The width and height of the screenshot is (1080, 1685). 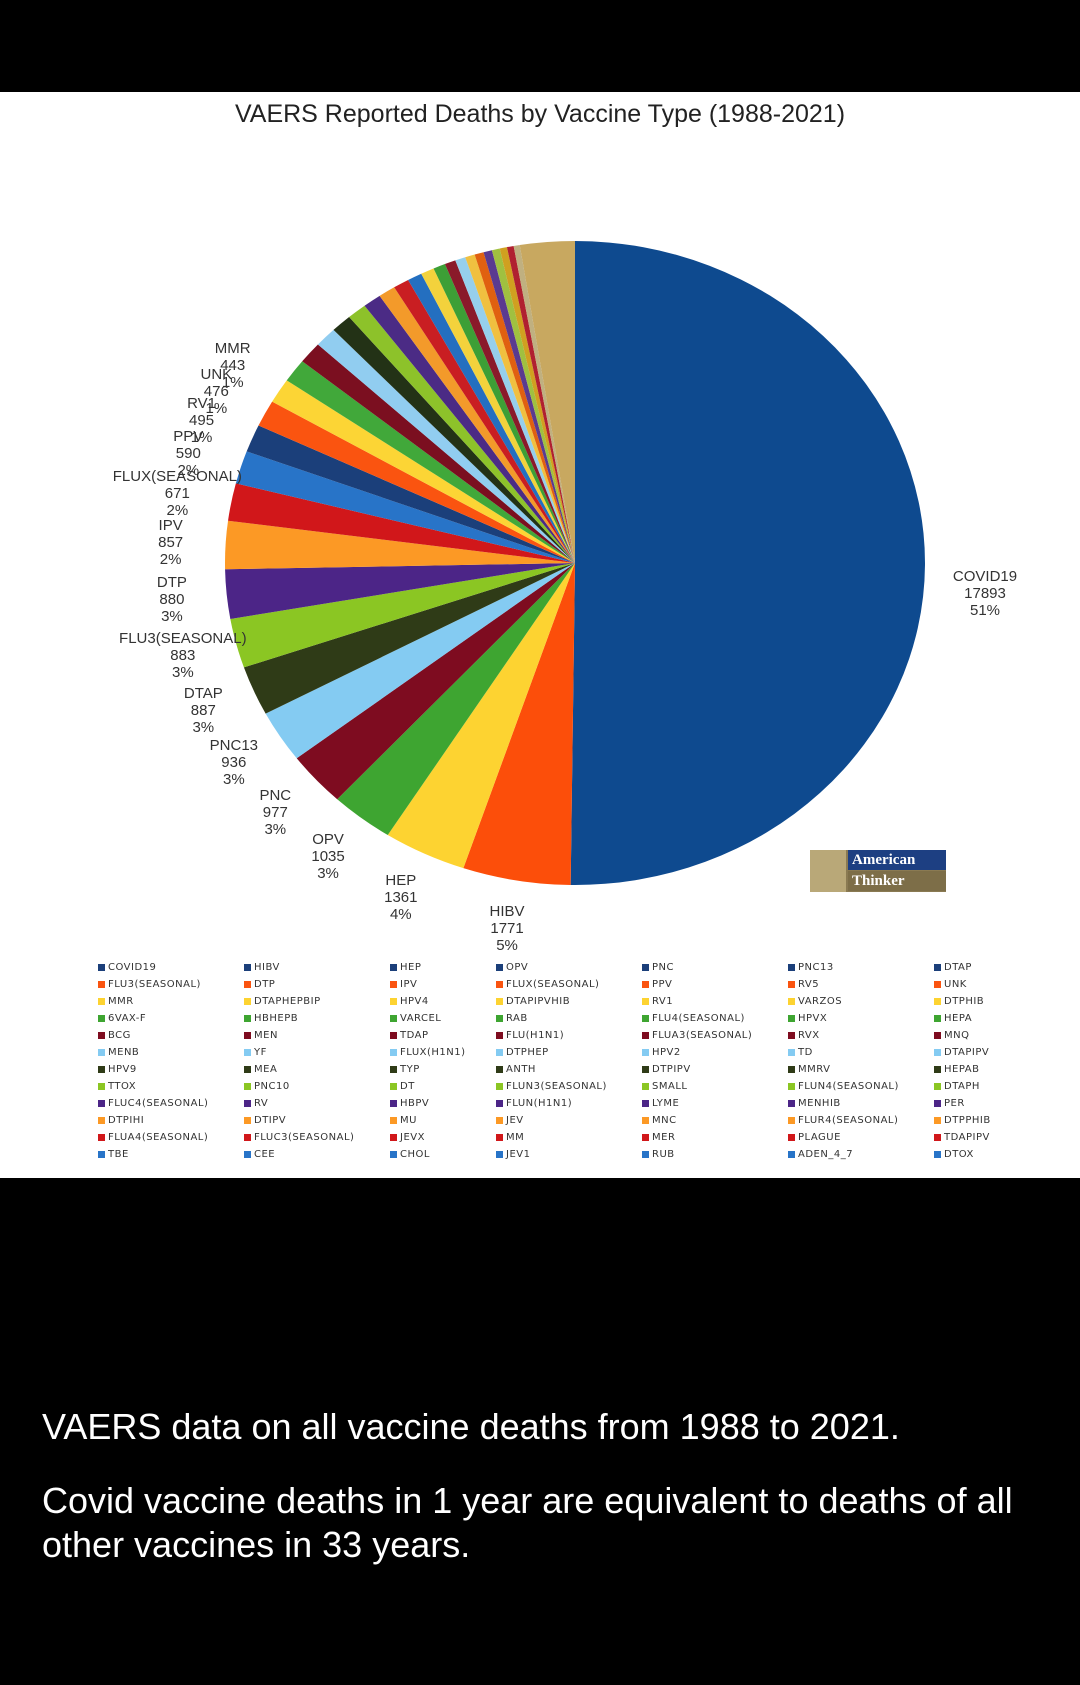 I want to click on legend-label: PER, so click(x=954, y=1103).